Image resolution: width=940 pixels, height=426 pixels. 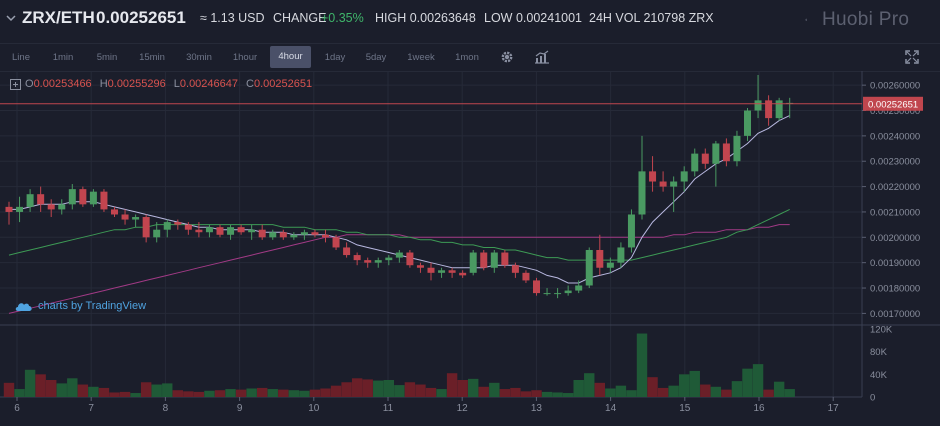 I want to click on vol-label: 24H VOL, so click(x=614, y=18).